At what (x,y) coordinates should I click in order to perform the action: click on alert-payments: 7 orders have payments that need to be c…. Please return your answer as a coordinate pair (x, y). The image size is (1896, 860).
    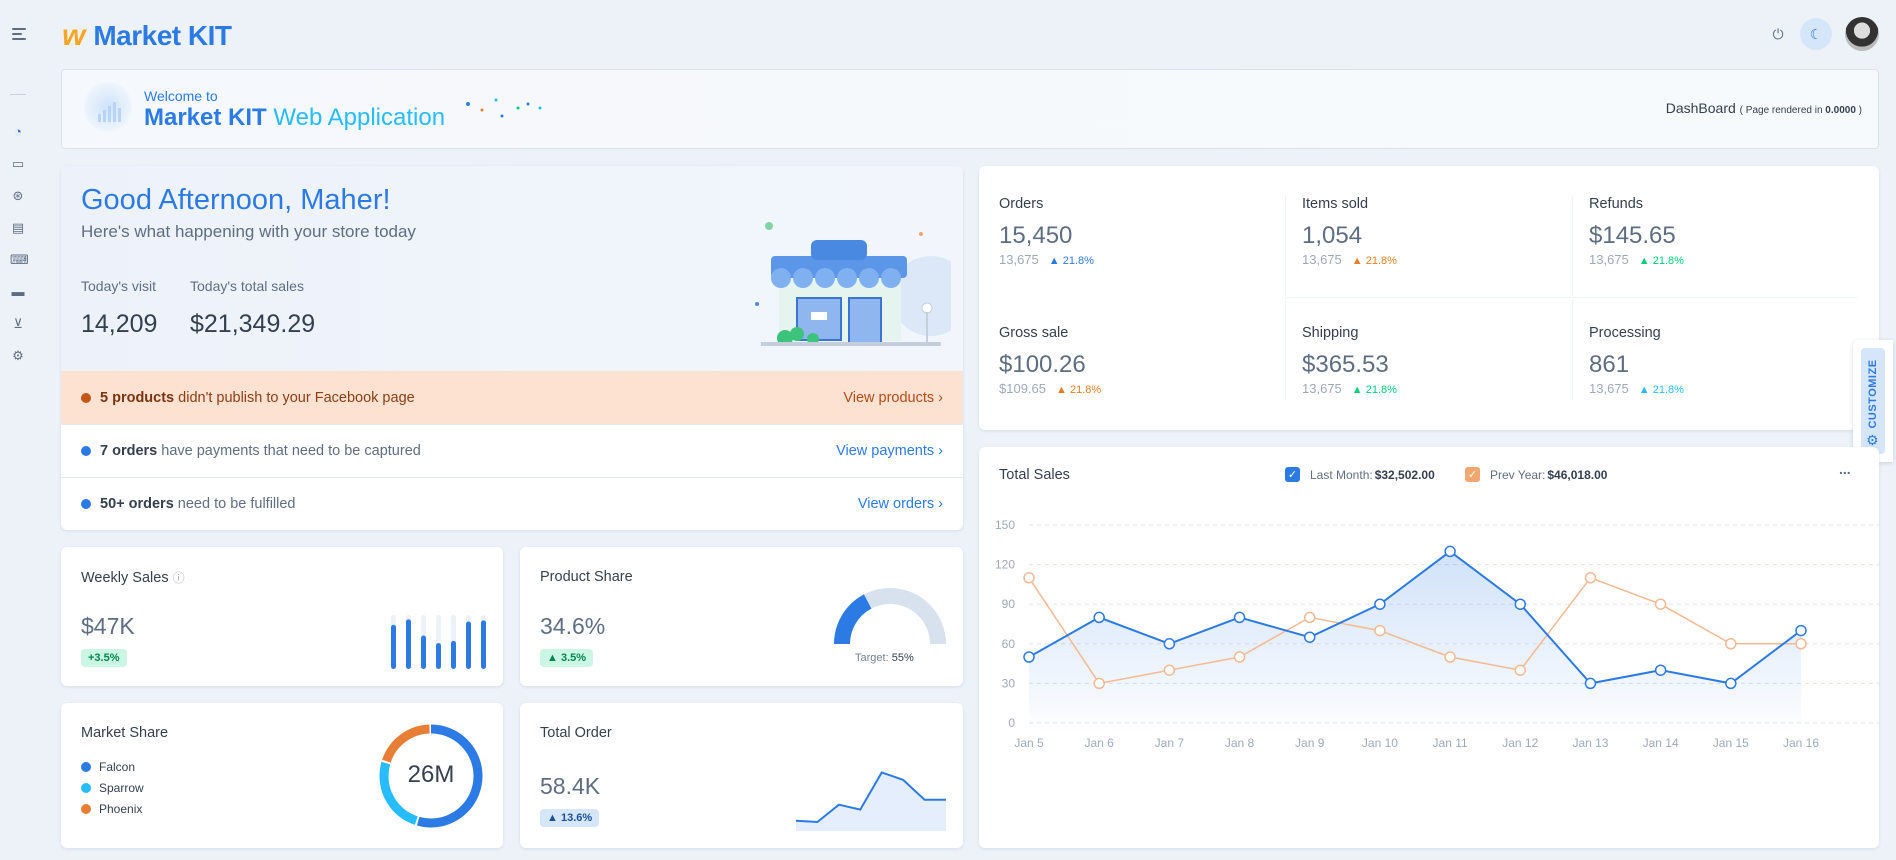
    Looking at the image, I should click on (512, 450).